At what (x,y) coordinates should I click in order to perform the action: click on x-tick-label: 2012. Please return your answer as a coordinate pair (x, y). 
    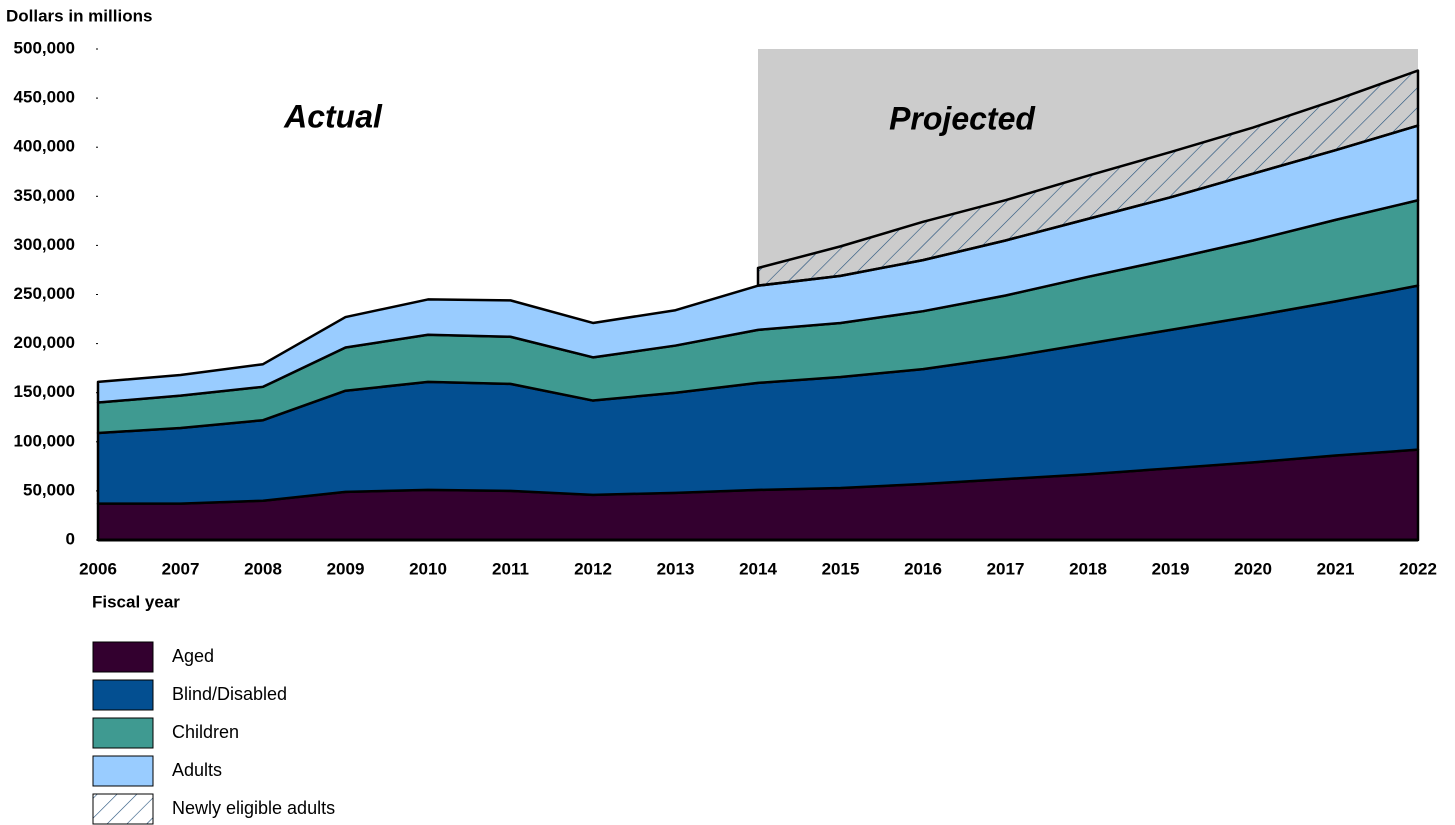
    Looking at the image, I should click on (593, 568).